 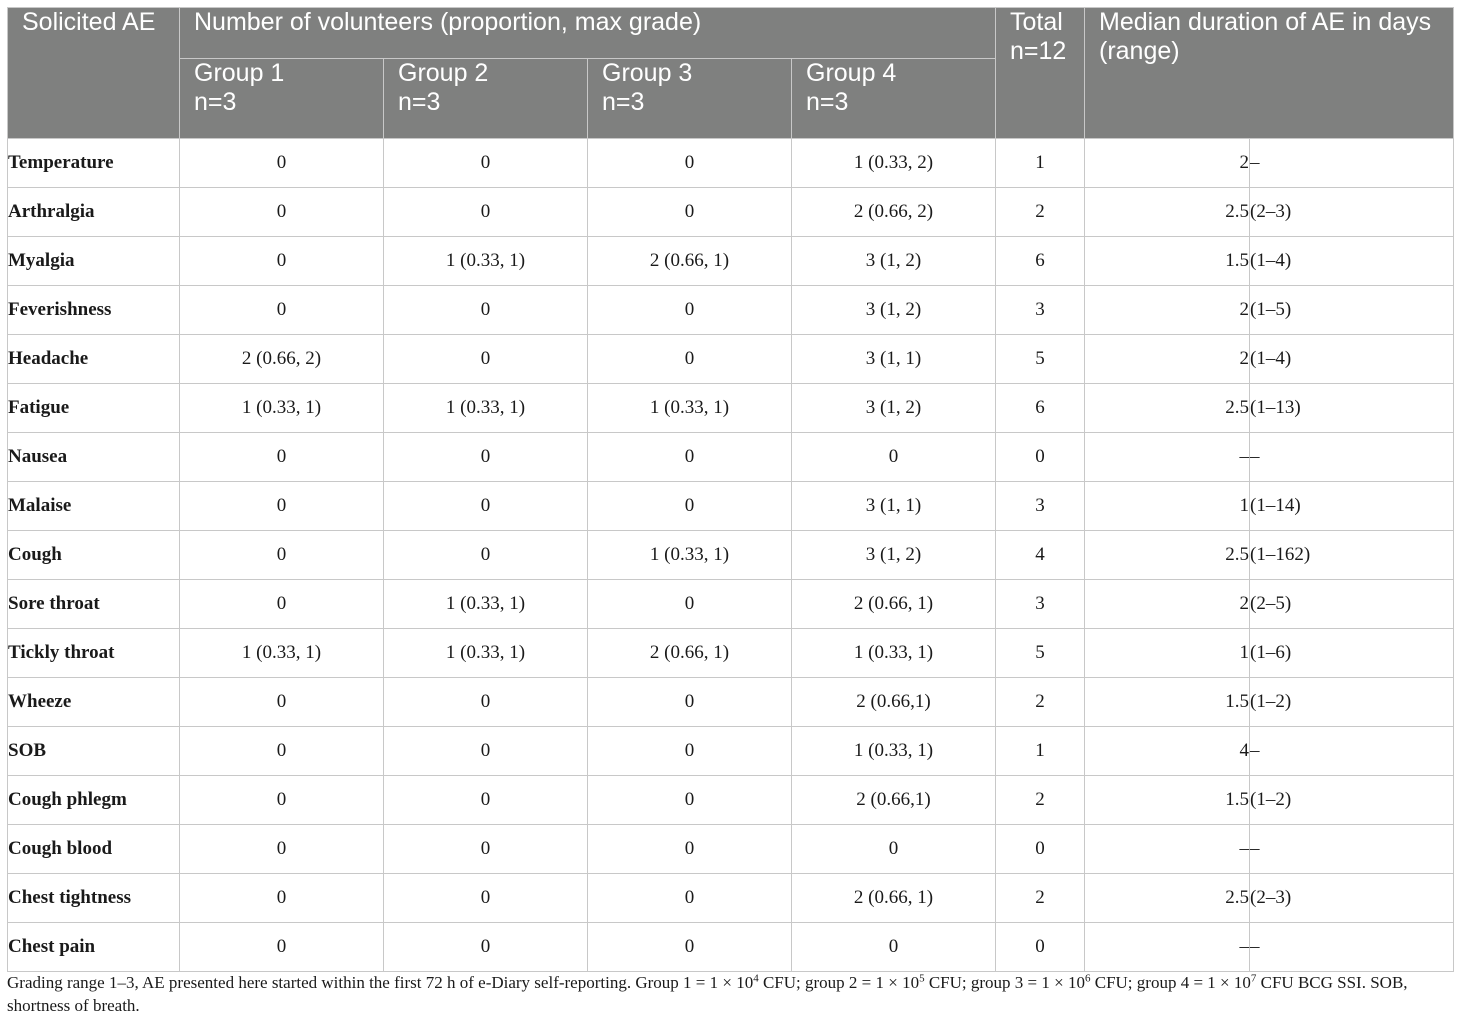 What do you see at coordinates (93, 800) in the screenshot?
I see `ae-name: Cough phlegm` at bounding box center [93, 800].